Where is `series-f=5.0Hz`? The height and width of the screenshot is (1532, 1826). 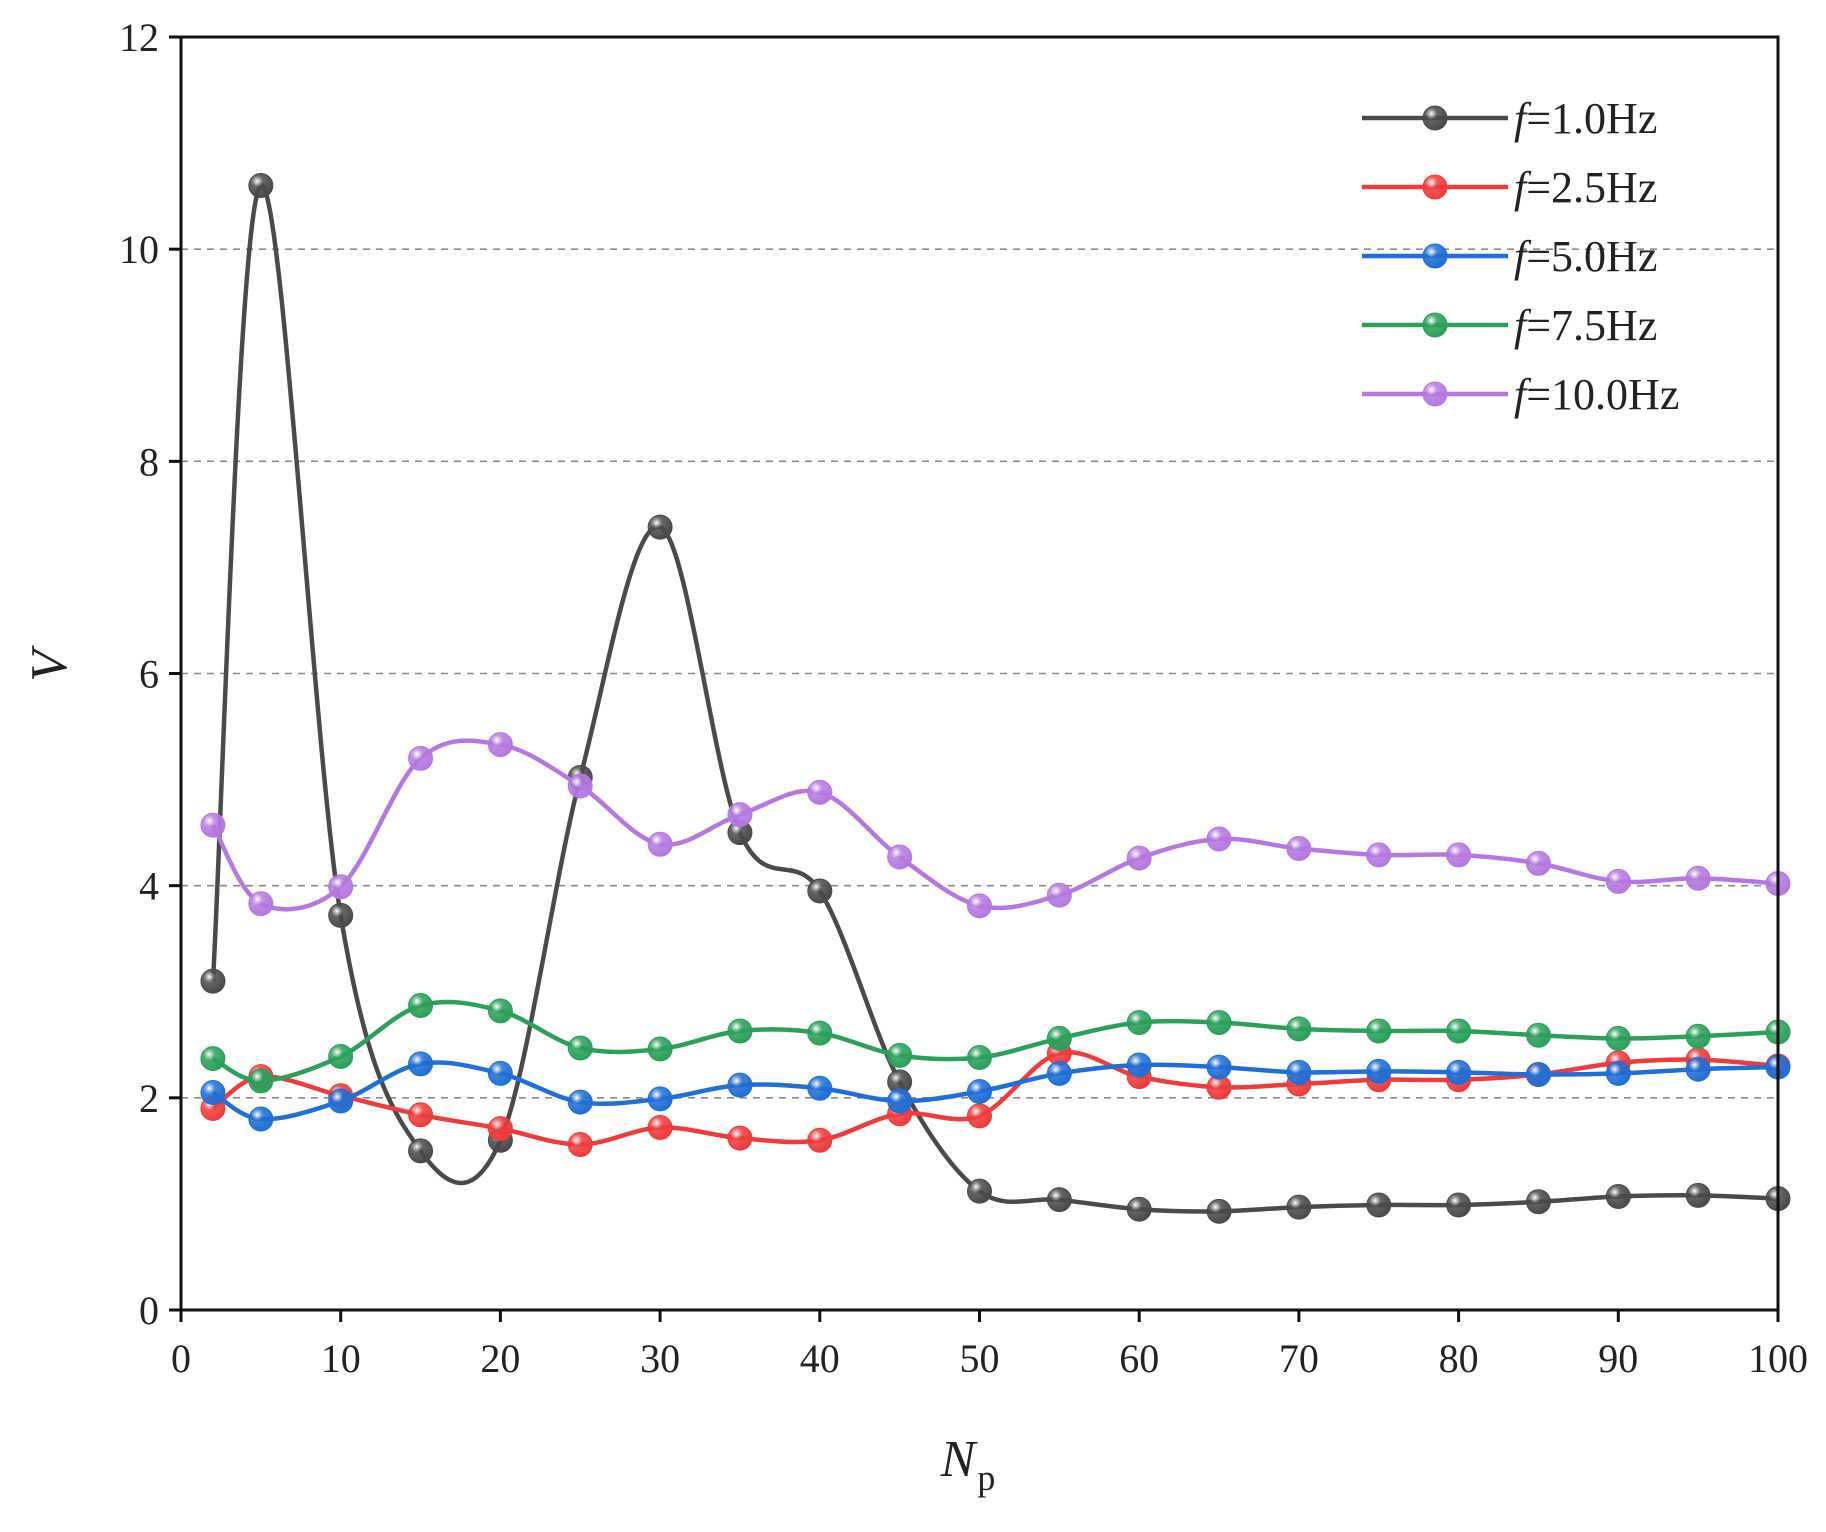
series-f=5.0Hz is located at coordinates (995, 1091).